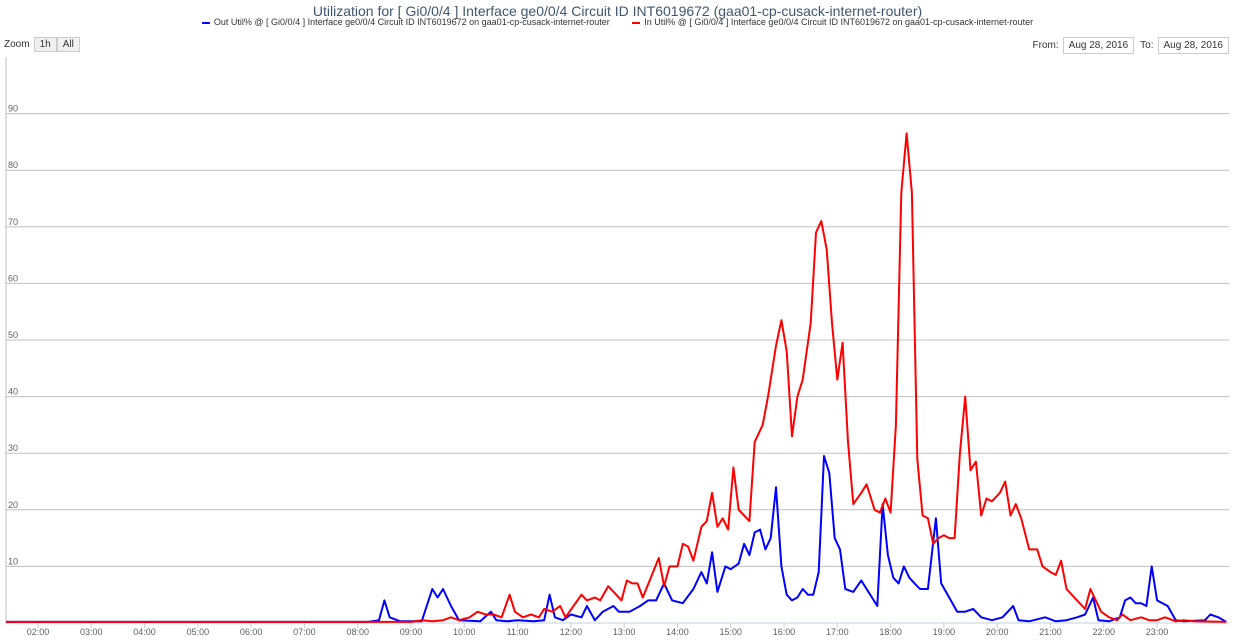  Describe the element at coordinates (91, 632) in the screenshot. I see `x-tick-label: 03:00` at that location.